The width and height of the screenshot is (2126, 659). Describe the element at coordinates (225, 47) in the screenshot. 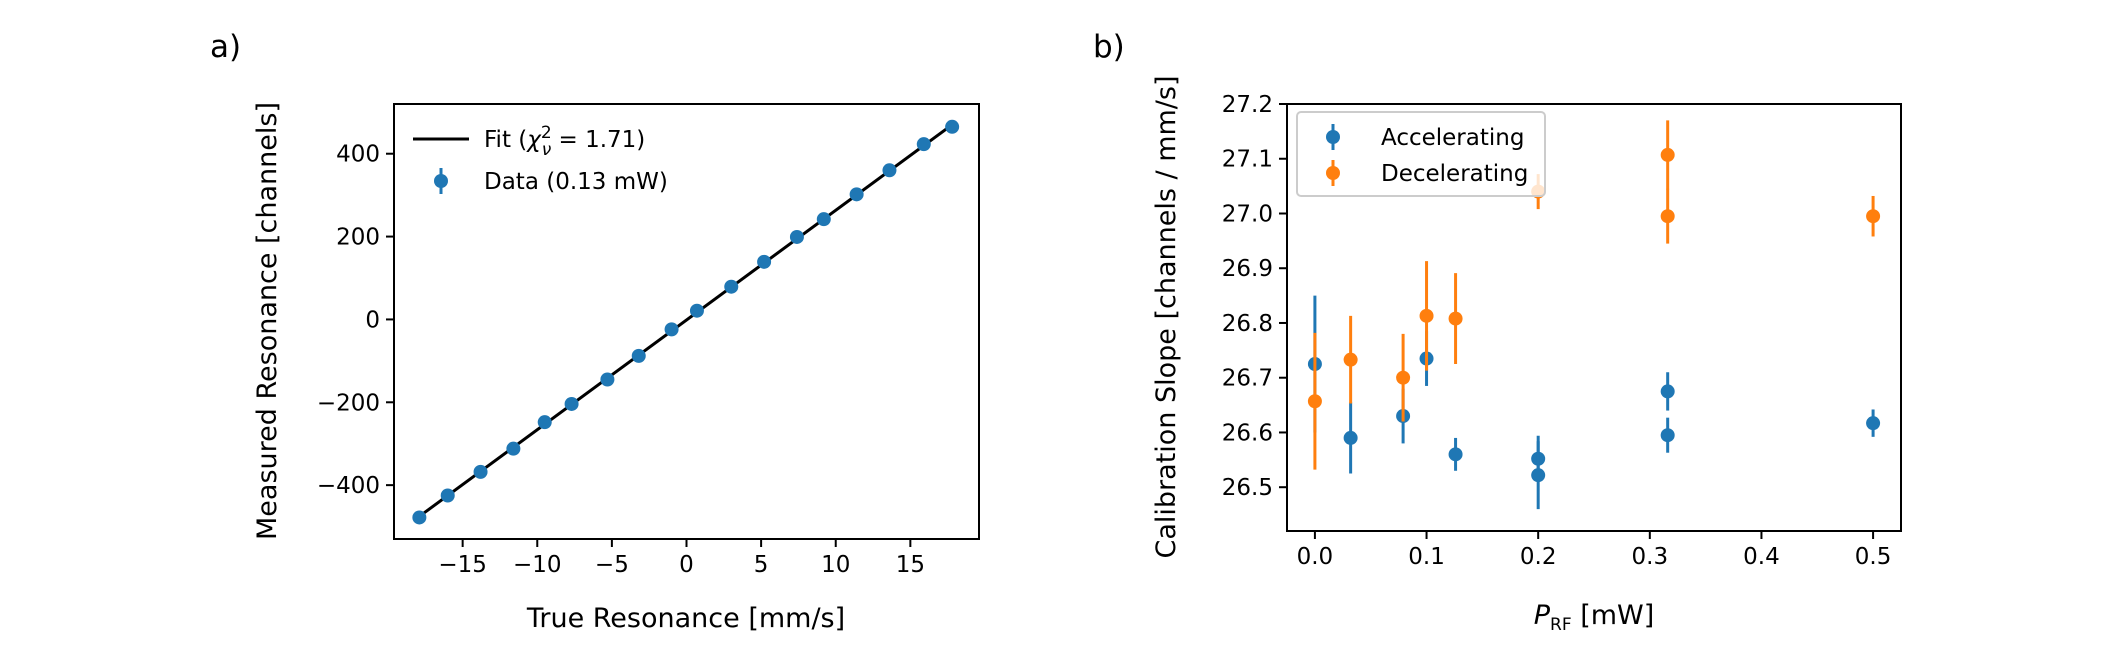

I see `panel-a-label: a)` at that location.